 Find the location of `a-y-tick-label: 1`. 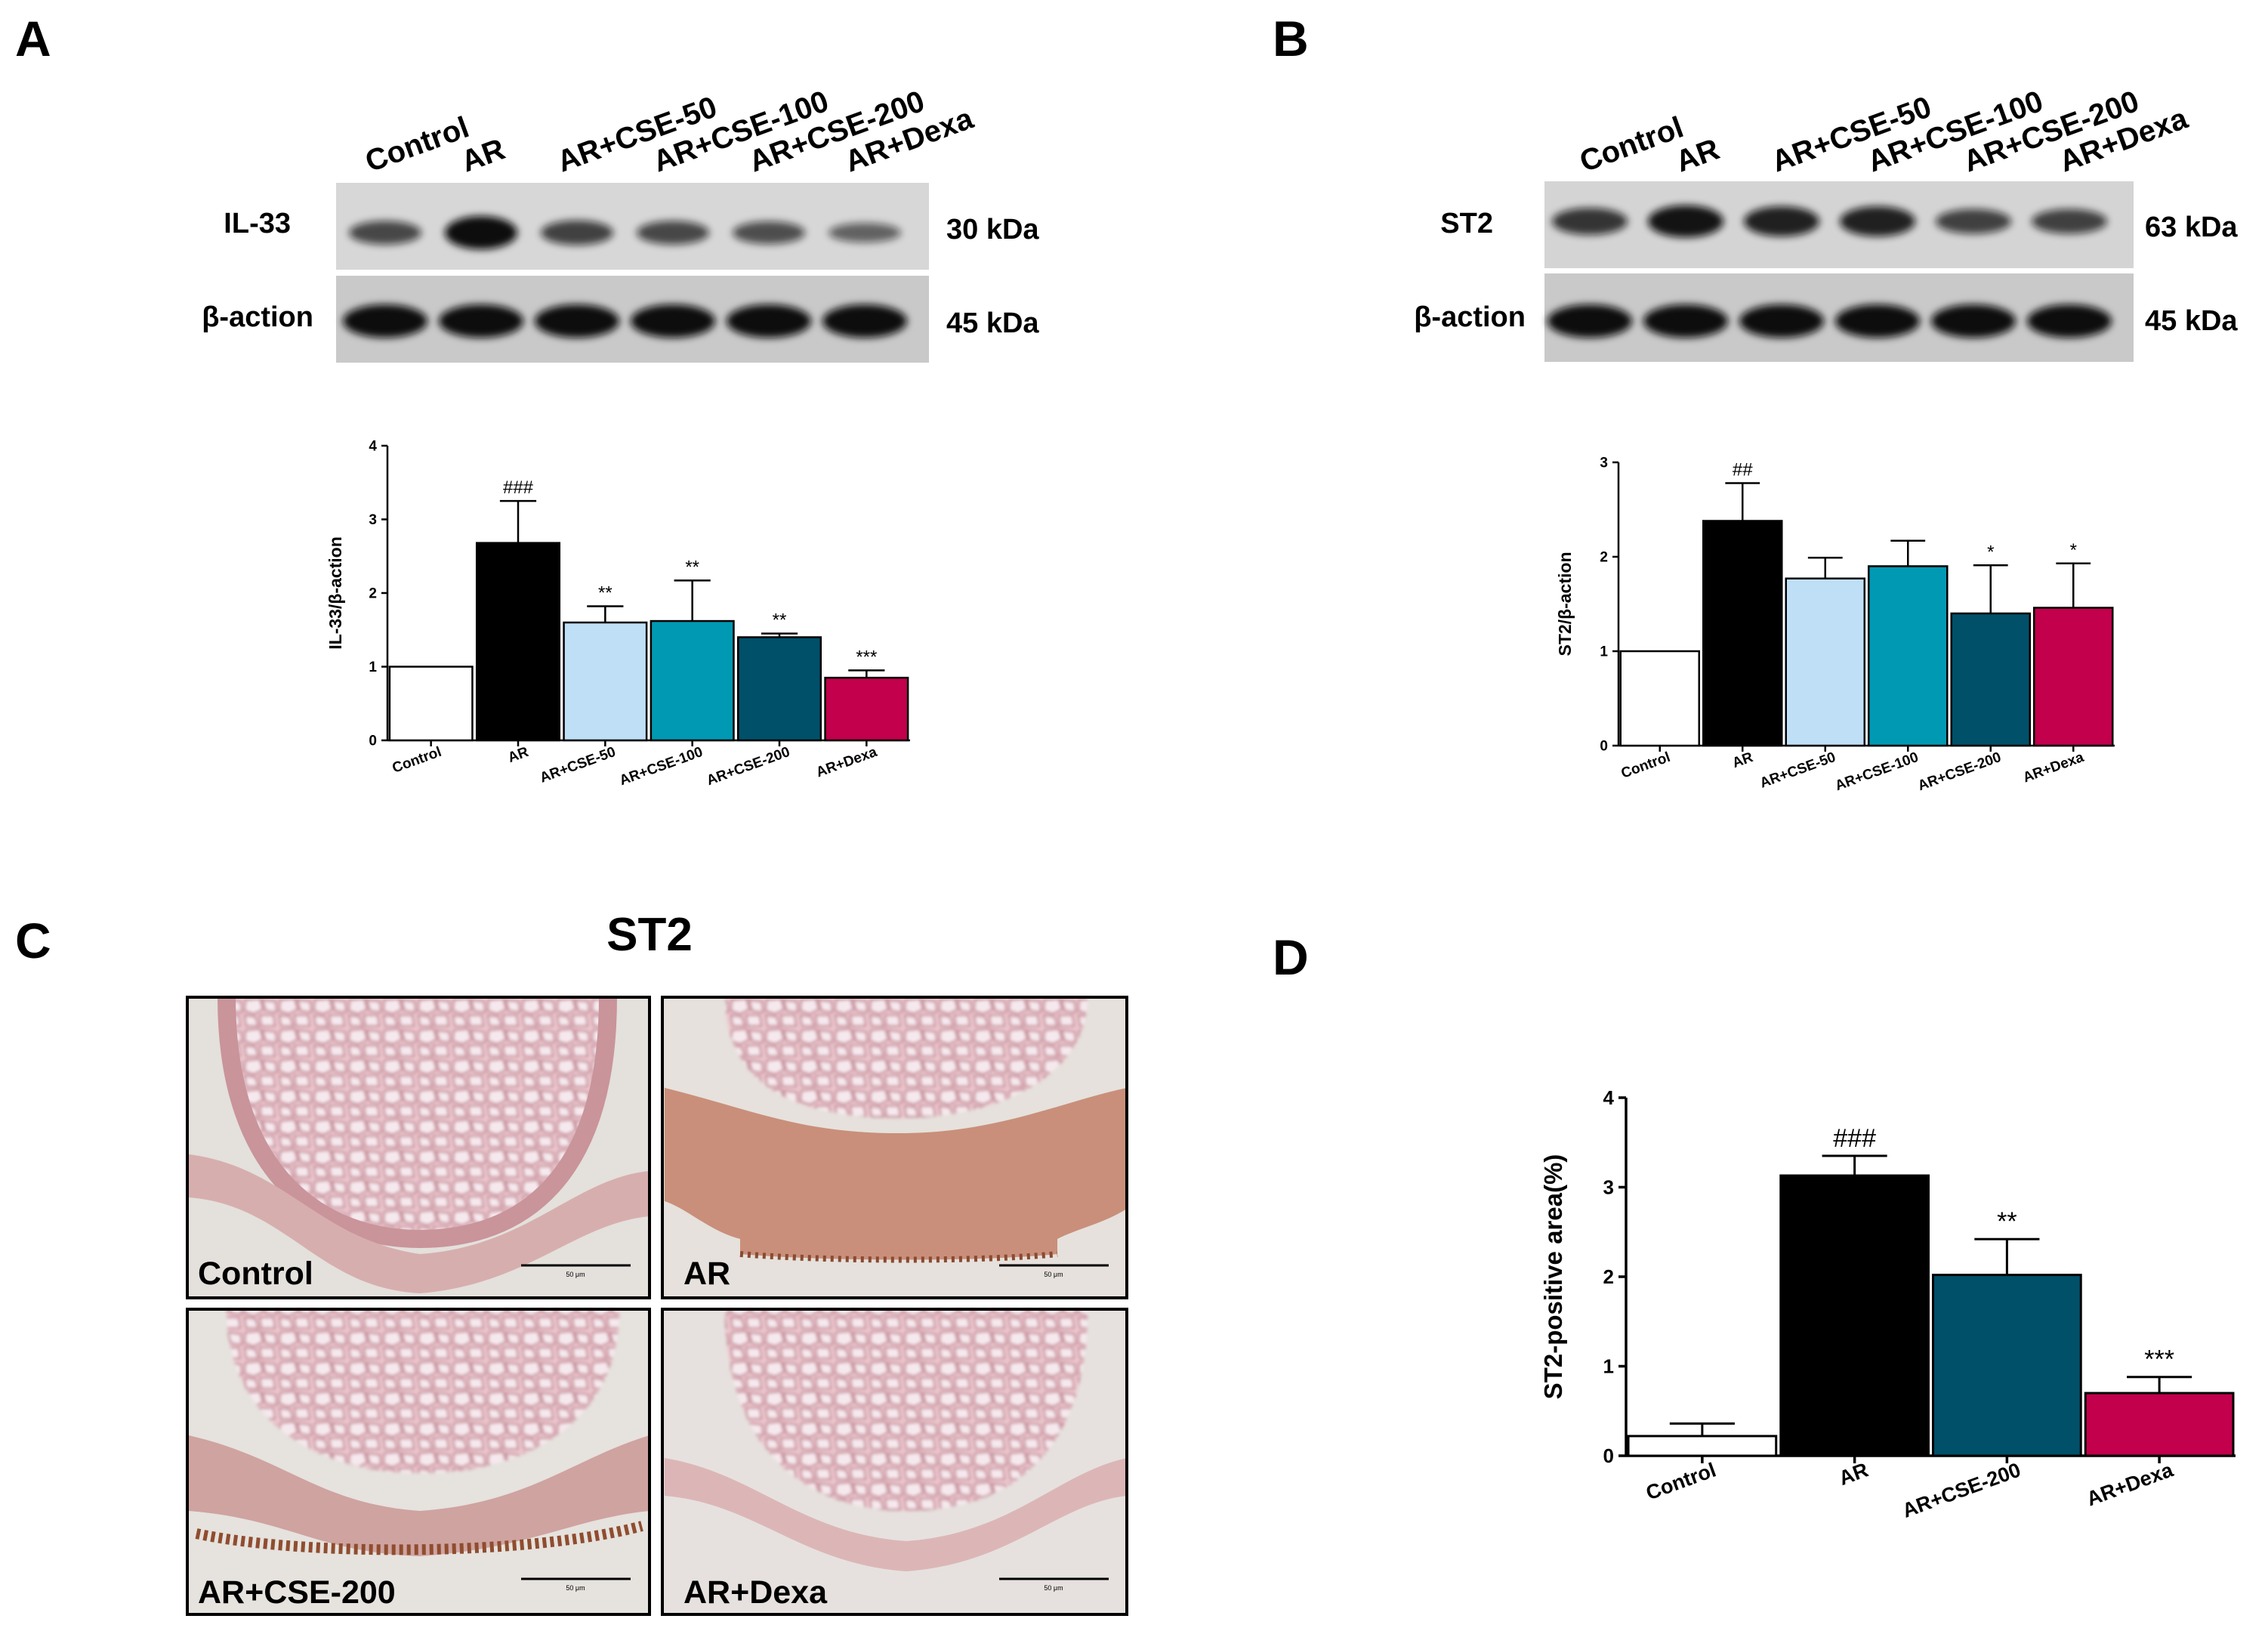

a-y-tick-label: 1 is located at coordinates (373, 667).